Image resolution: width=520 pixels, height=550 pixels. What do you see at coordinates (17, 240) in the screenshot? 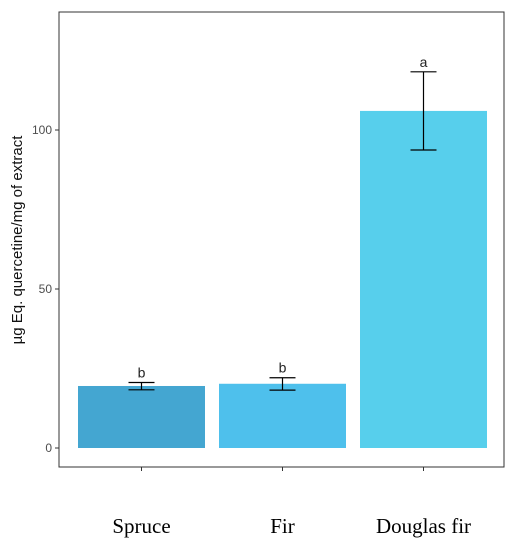
I see `y-axis-title: µg Eq. quercetine/mg of extract` at bounding box center [17, 240].